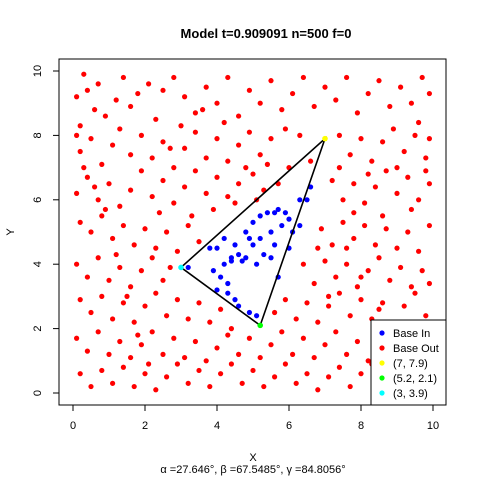 This screenshot has height=480, width=480. I want to click on legend-label: Base Out, so click(416, 349).